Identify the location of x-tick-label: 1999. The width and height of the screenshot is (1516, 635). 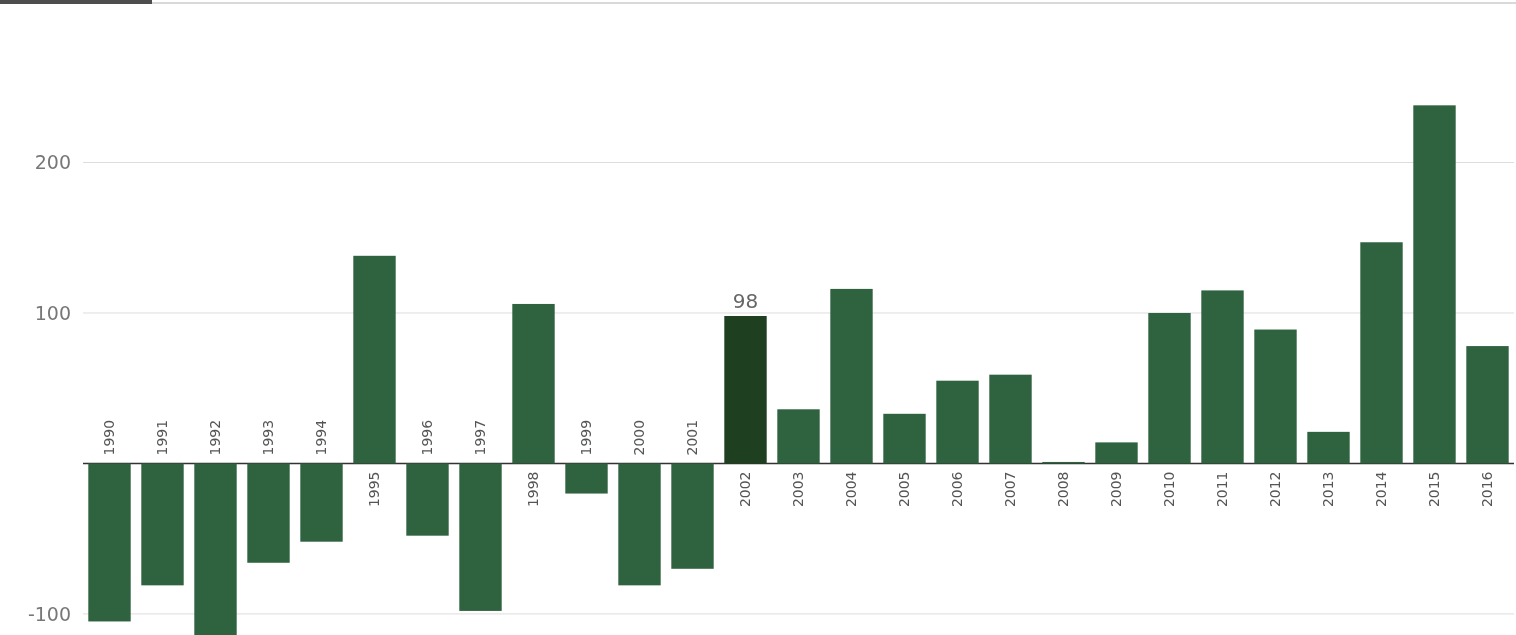
(586, 437).